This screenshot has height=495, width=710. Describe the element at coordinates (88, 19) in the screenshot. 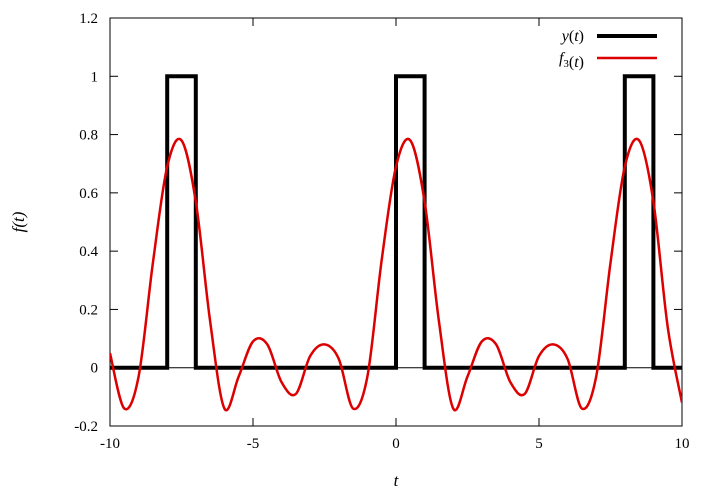

I see `y-tick-label: 1.2` at that location.